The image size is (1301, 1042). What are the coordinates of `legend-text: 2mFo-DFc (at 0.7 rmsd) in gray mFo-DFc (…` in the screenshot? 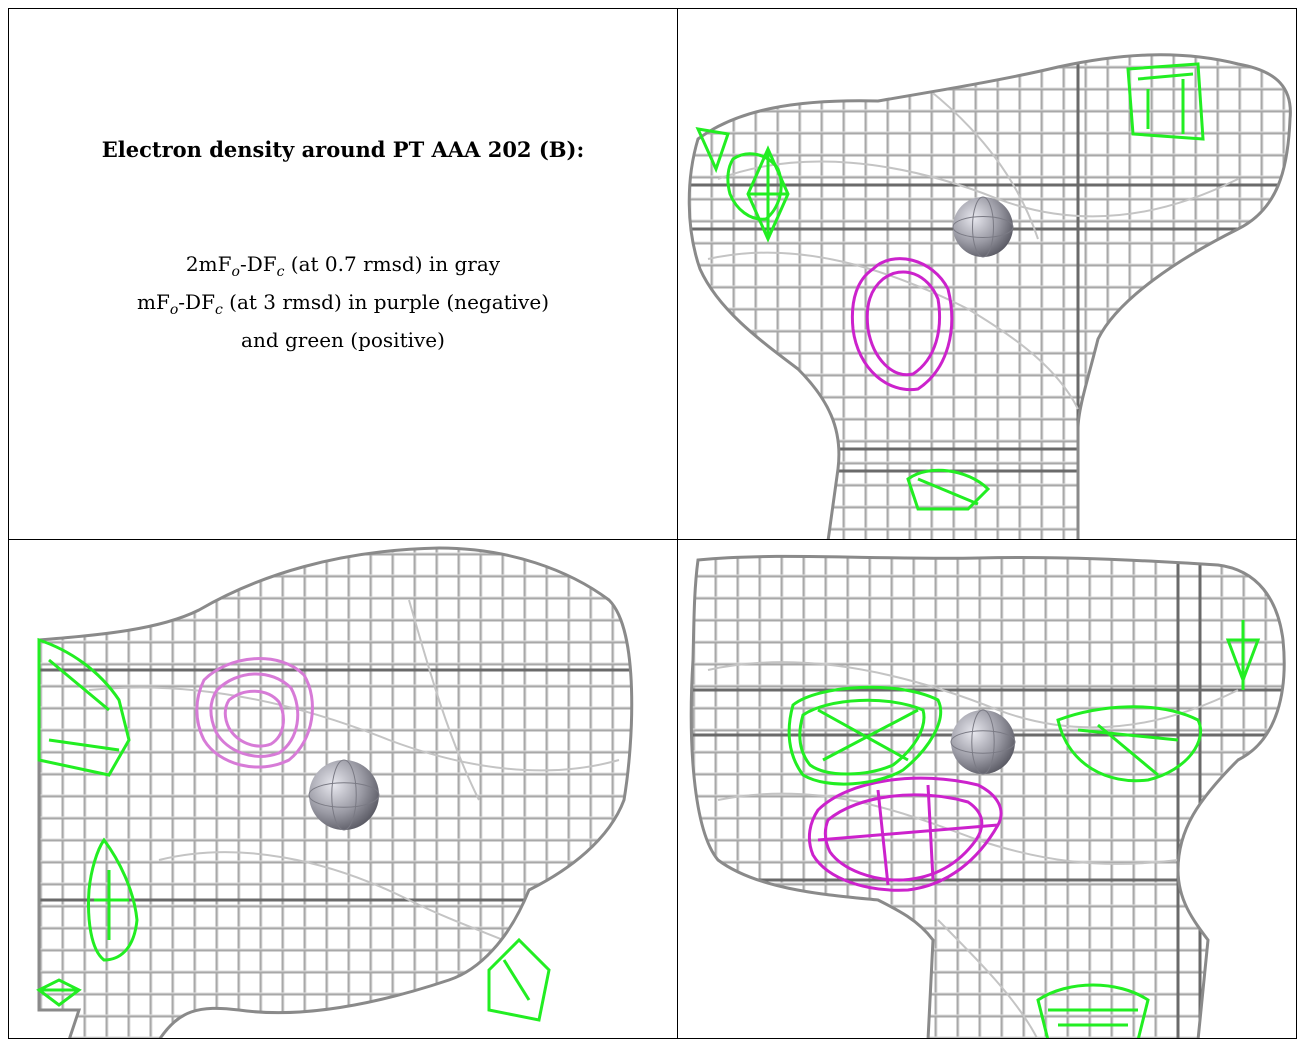 It's located at (343, 302).